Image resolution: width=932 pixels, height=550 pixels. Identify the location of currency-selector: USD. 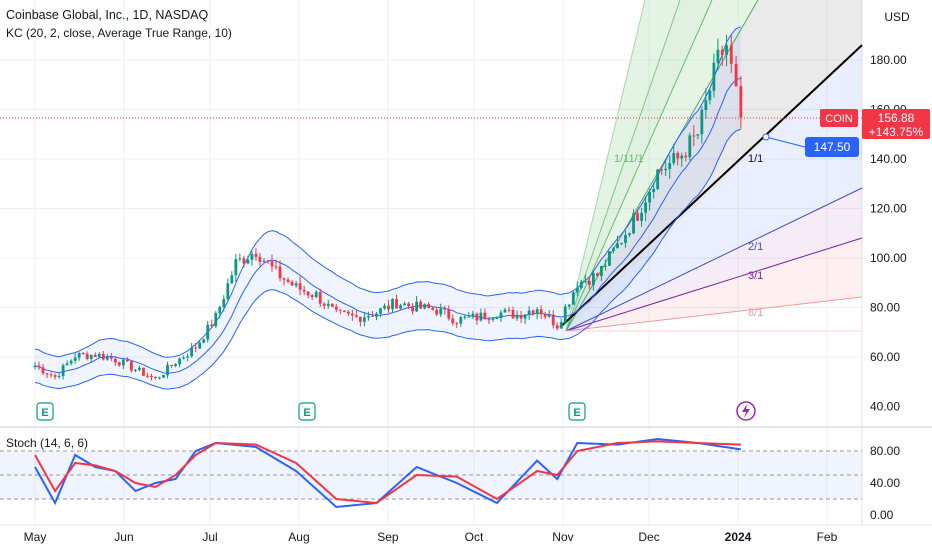
(897, 17).